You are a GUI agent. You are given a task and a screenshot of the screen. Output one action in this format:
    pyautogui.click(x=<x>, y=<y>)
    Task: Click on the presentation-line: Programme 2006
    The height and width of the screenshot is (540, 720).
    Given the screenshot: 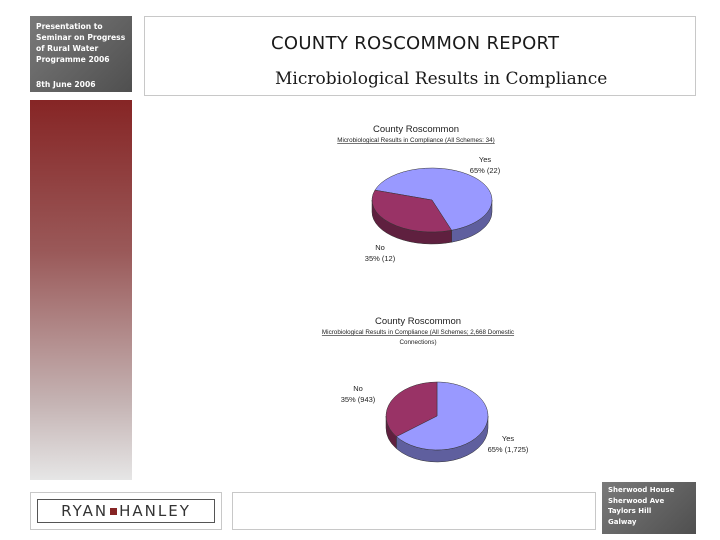 What is the action you would take?
    pyautogui.click(x=73, y=59)
    